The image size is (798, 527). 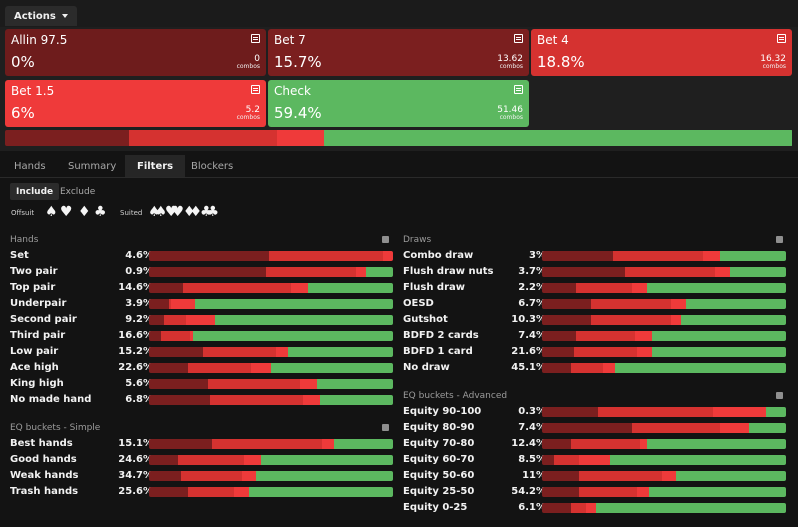 I want to click on filter-row-label: Second pair, so click(x=43, y=319).